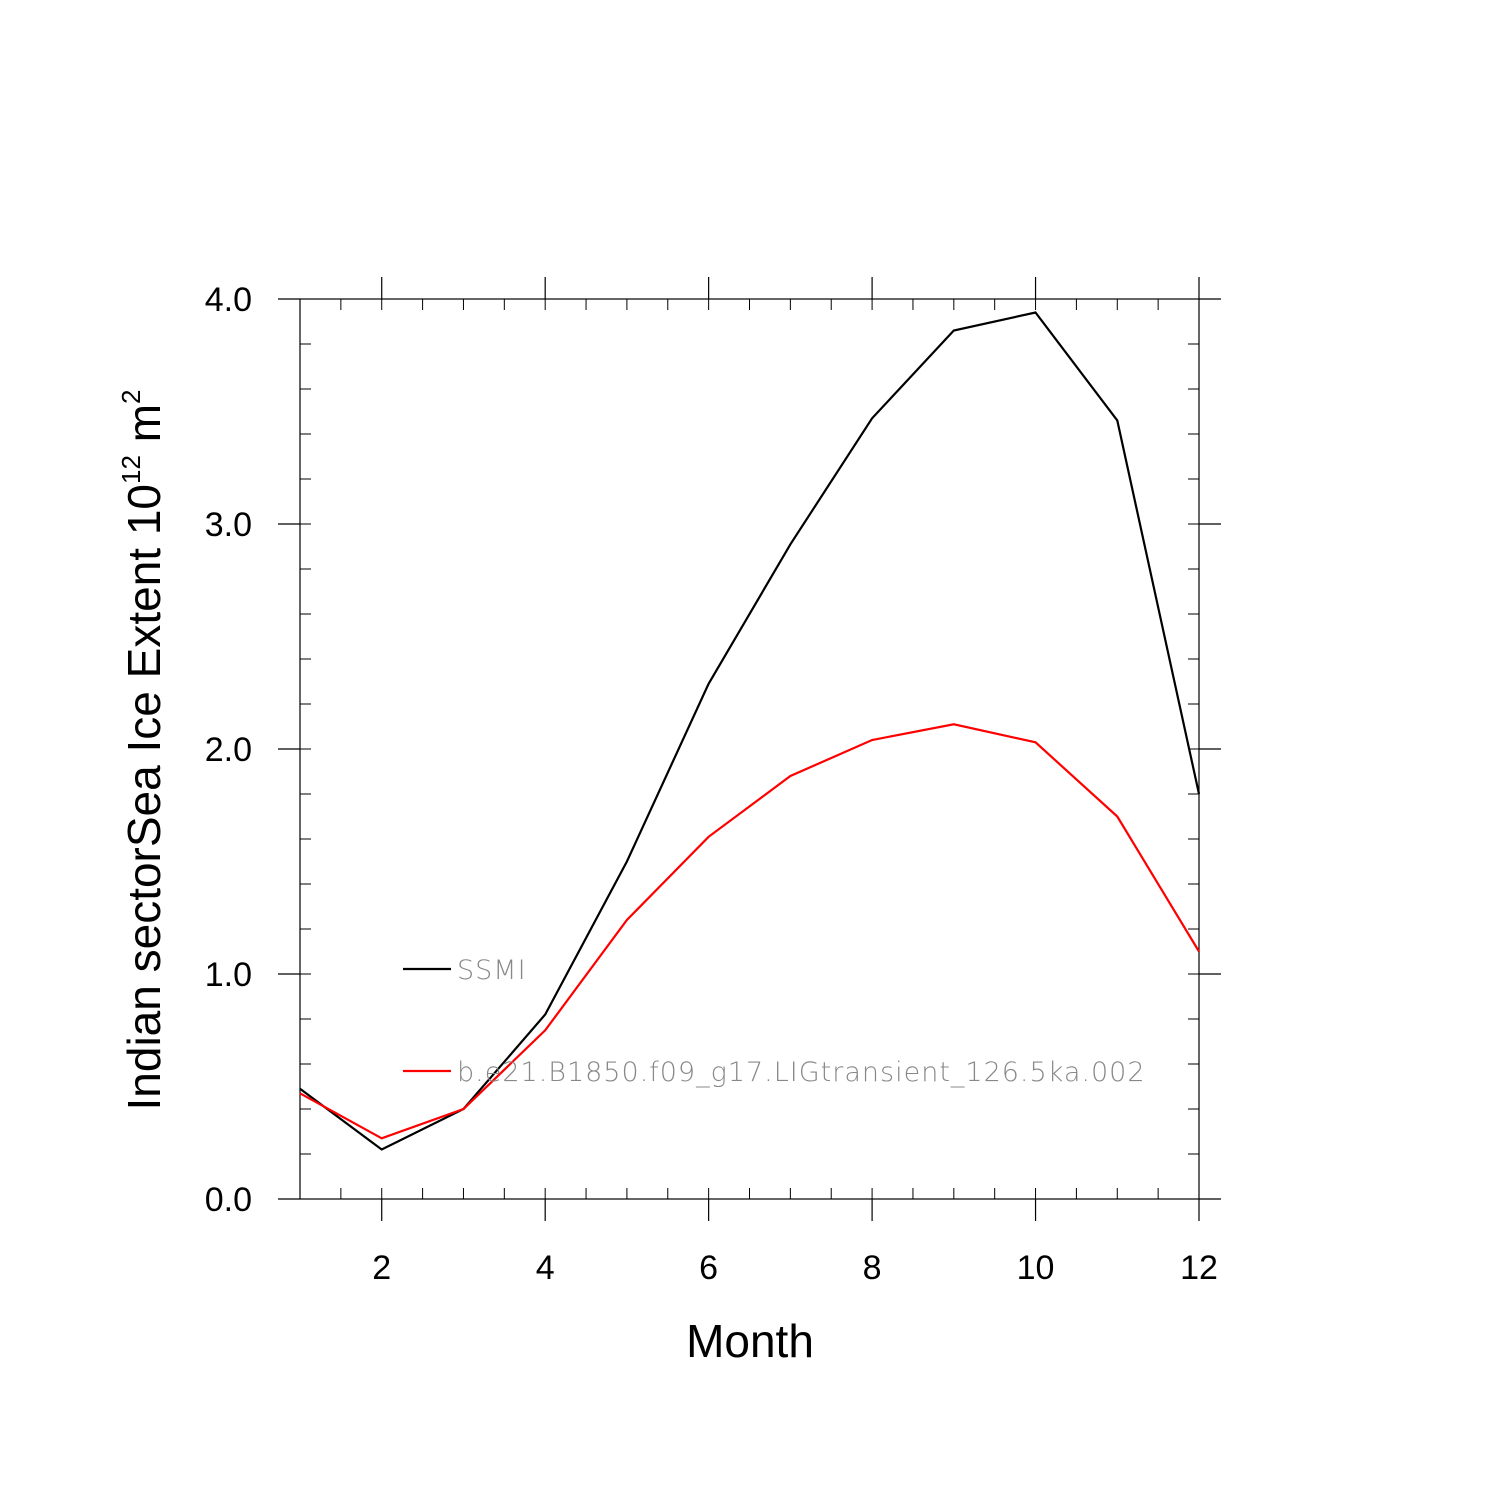  What do you see at coordinates (131, 469) in the screenshot?
I see `y-axis-title-exponent: 12` at bounding box center [131, 469].